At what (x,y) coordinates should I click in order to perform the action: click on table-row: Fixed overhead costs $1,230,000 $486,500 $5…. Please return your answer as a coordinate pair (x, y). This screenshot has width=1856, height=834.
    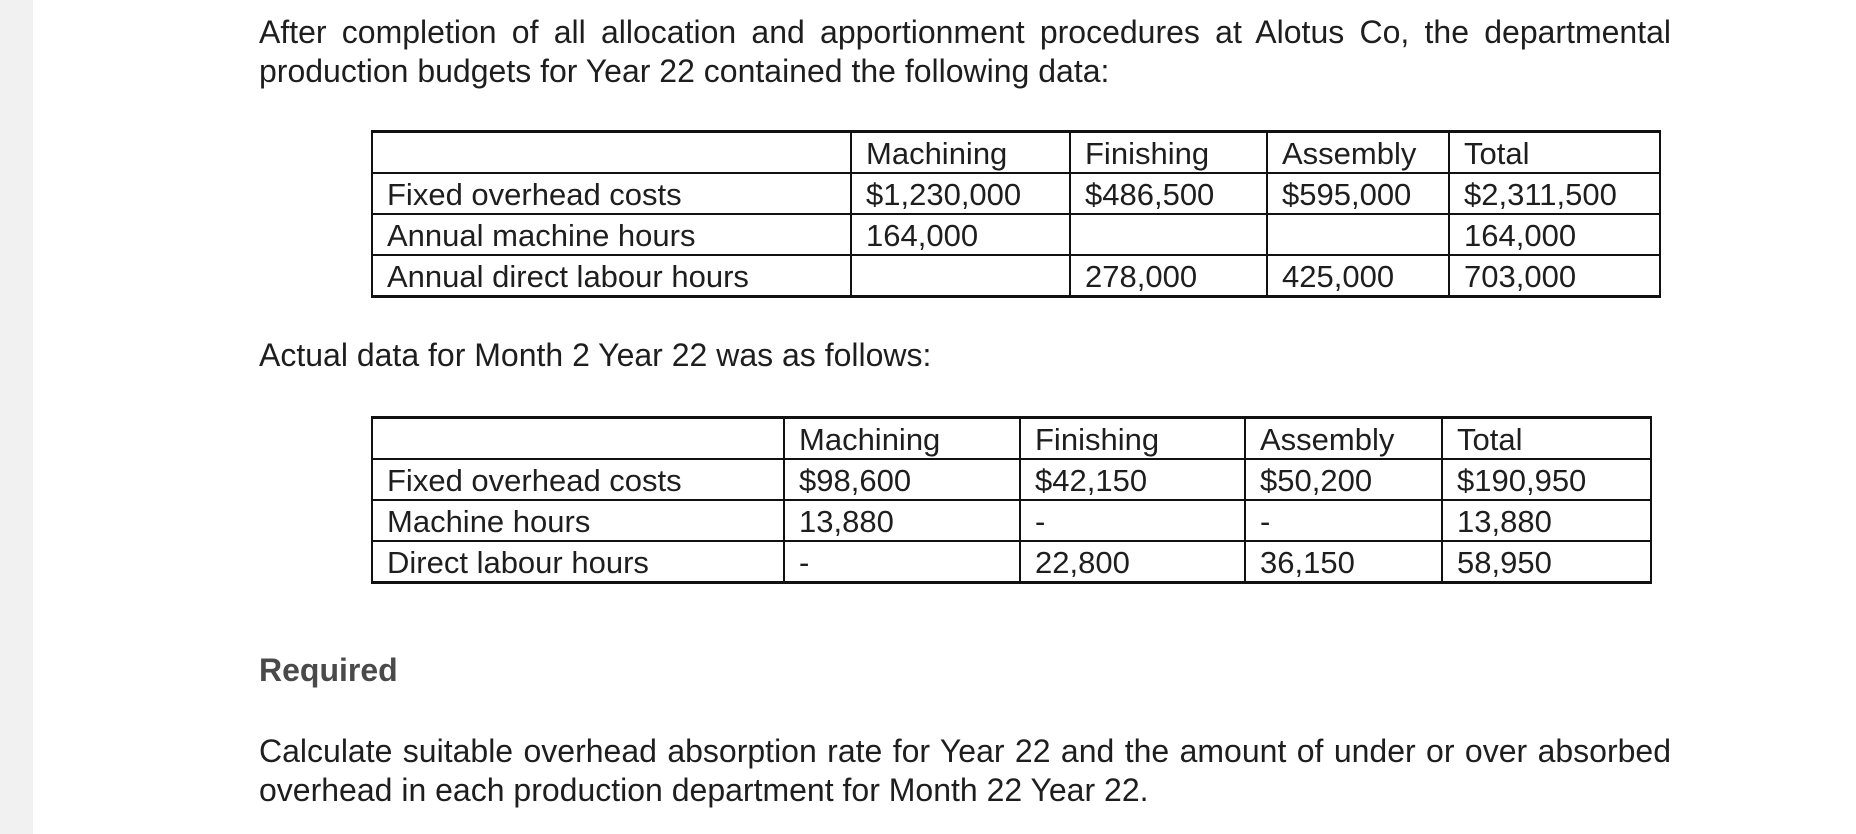
    Looking at the image, I should click on (1016, 193).